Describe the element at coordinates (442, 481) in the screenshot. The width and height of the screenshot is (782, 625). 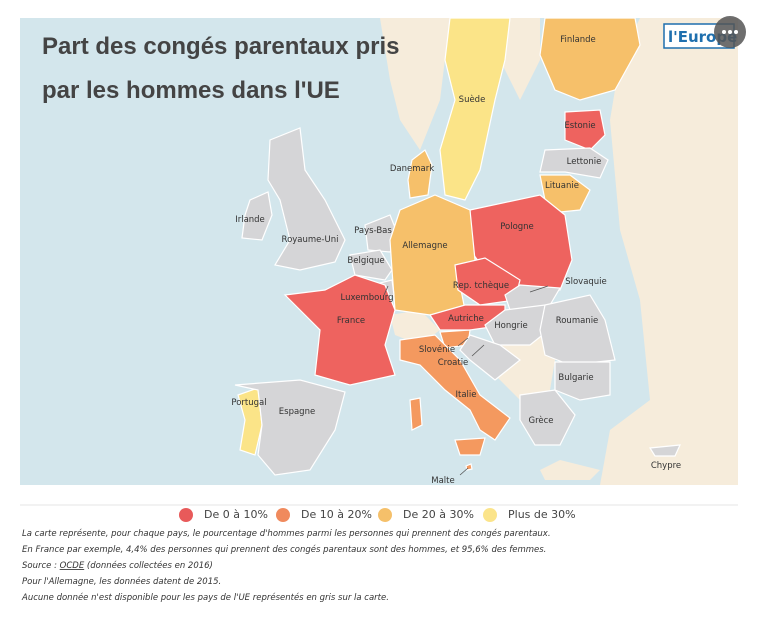
I see `country-label: Malte` at that location.